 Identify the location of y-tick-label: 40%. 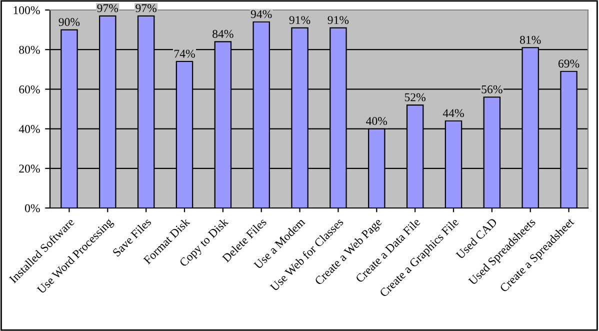
(29, 129).